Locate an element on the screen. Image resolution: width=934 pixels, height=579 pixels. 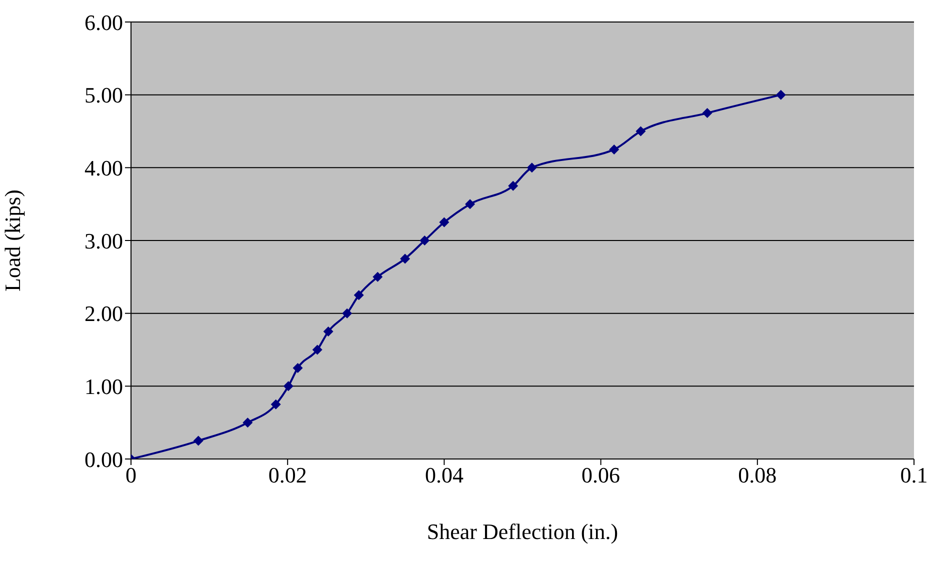
y-tick-label: 6.00 is located at coordinates (103, 22).